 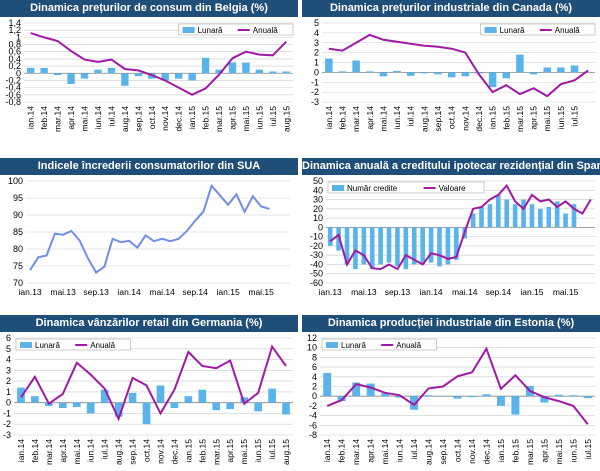 What do you see at coordinates (398, 292) in the screenshot?
I see `x-tick-label: sep.13` at bounding box center [398, 292].